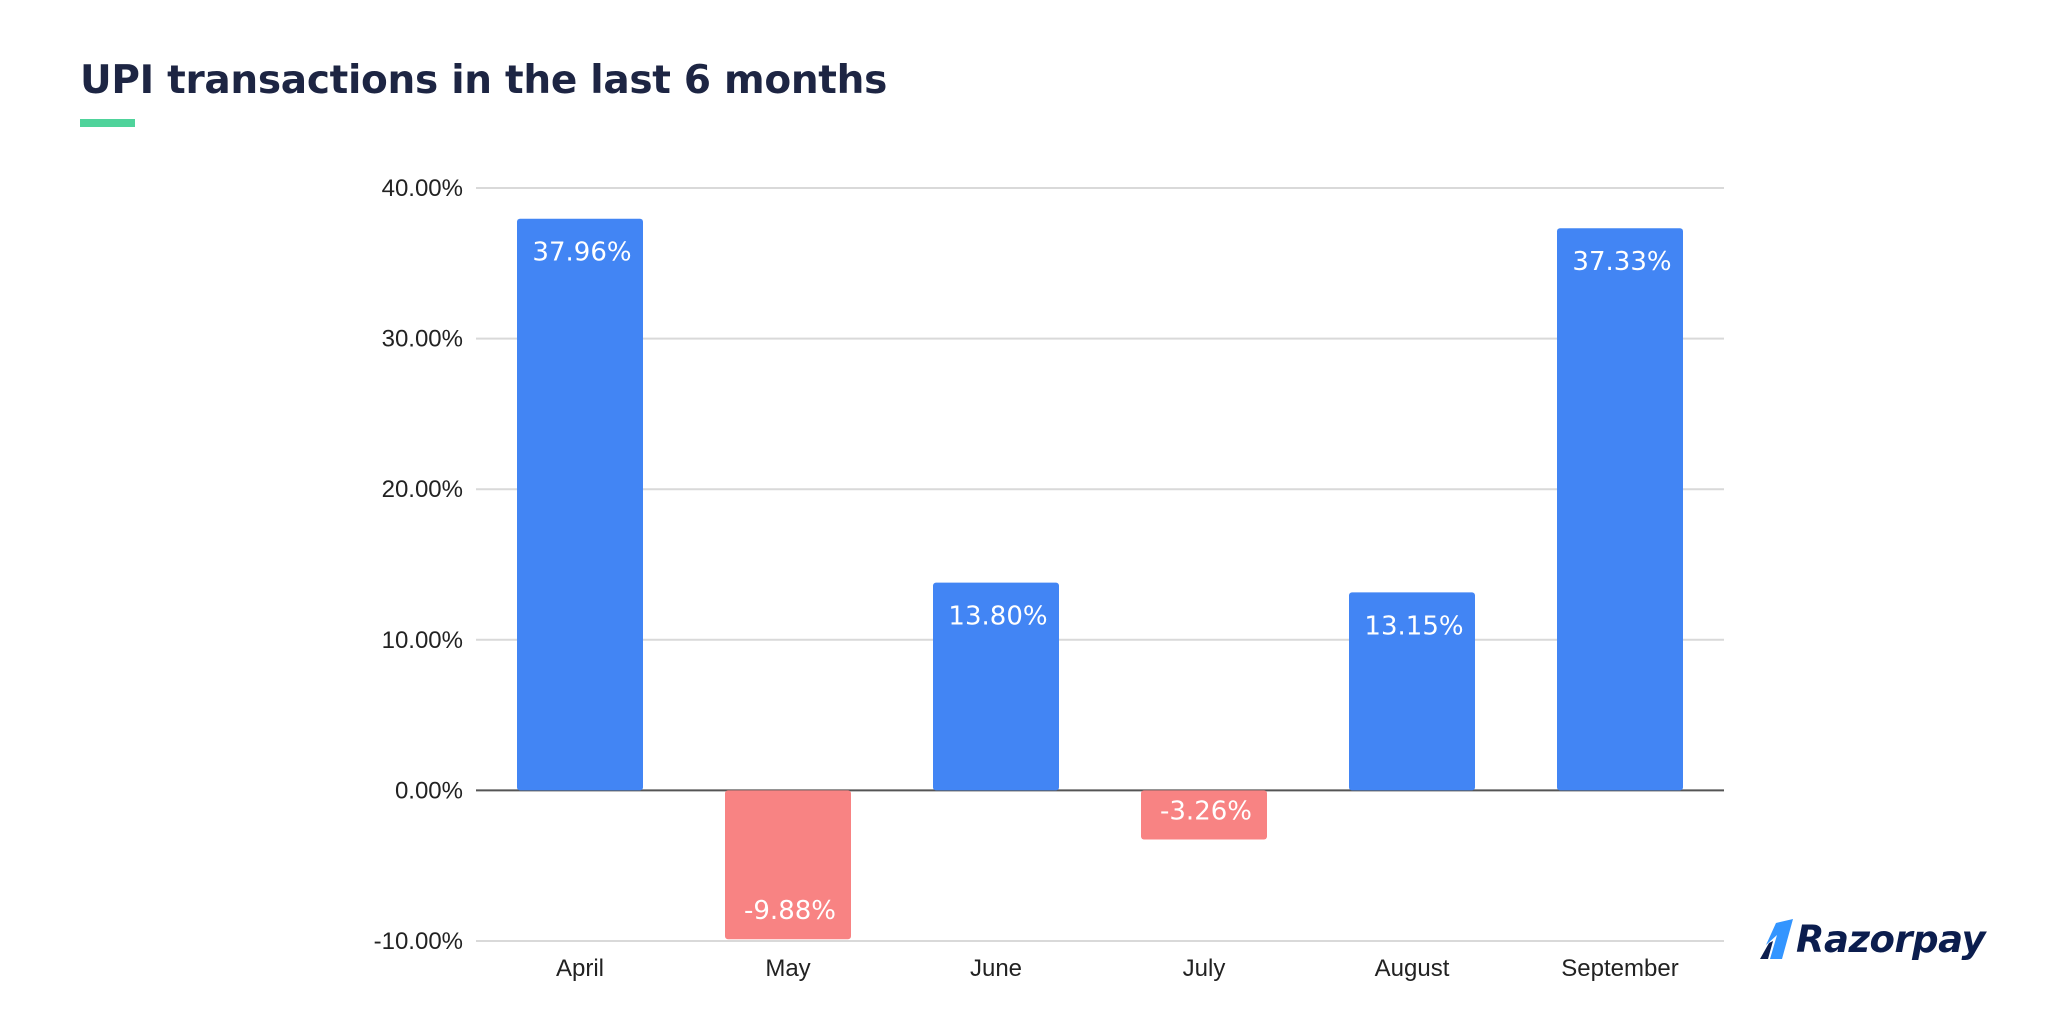  Describe the element at coordinates (787, 968) in the screenshot. I see `x-category-label: May` at that location.